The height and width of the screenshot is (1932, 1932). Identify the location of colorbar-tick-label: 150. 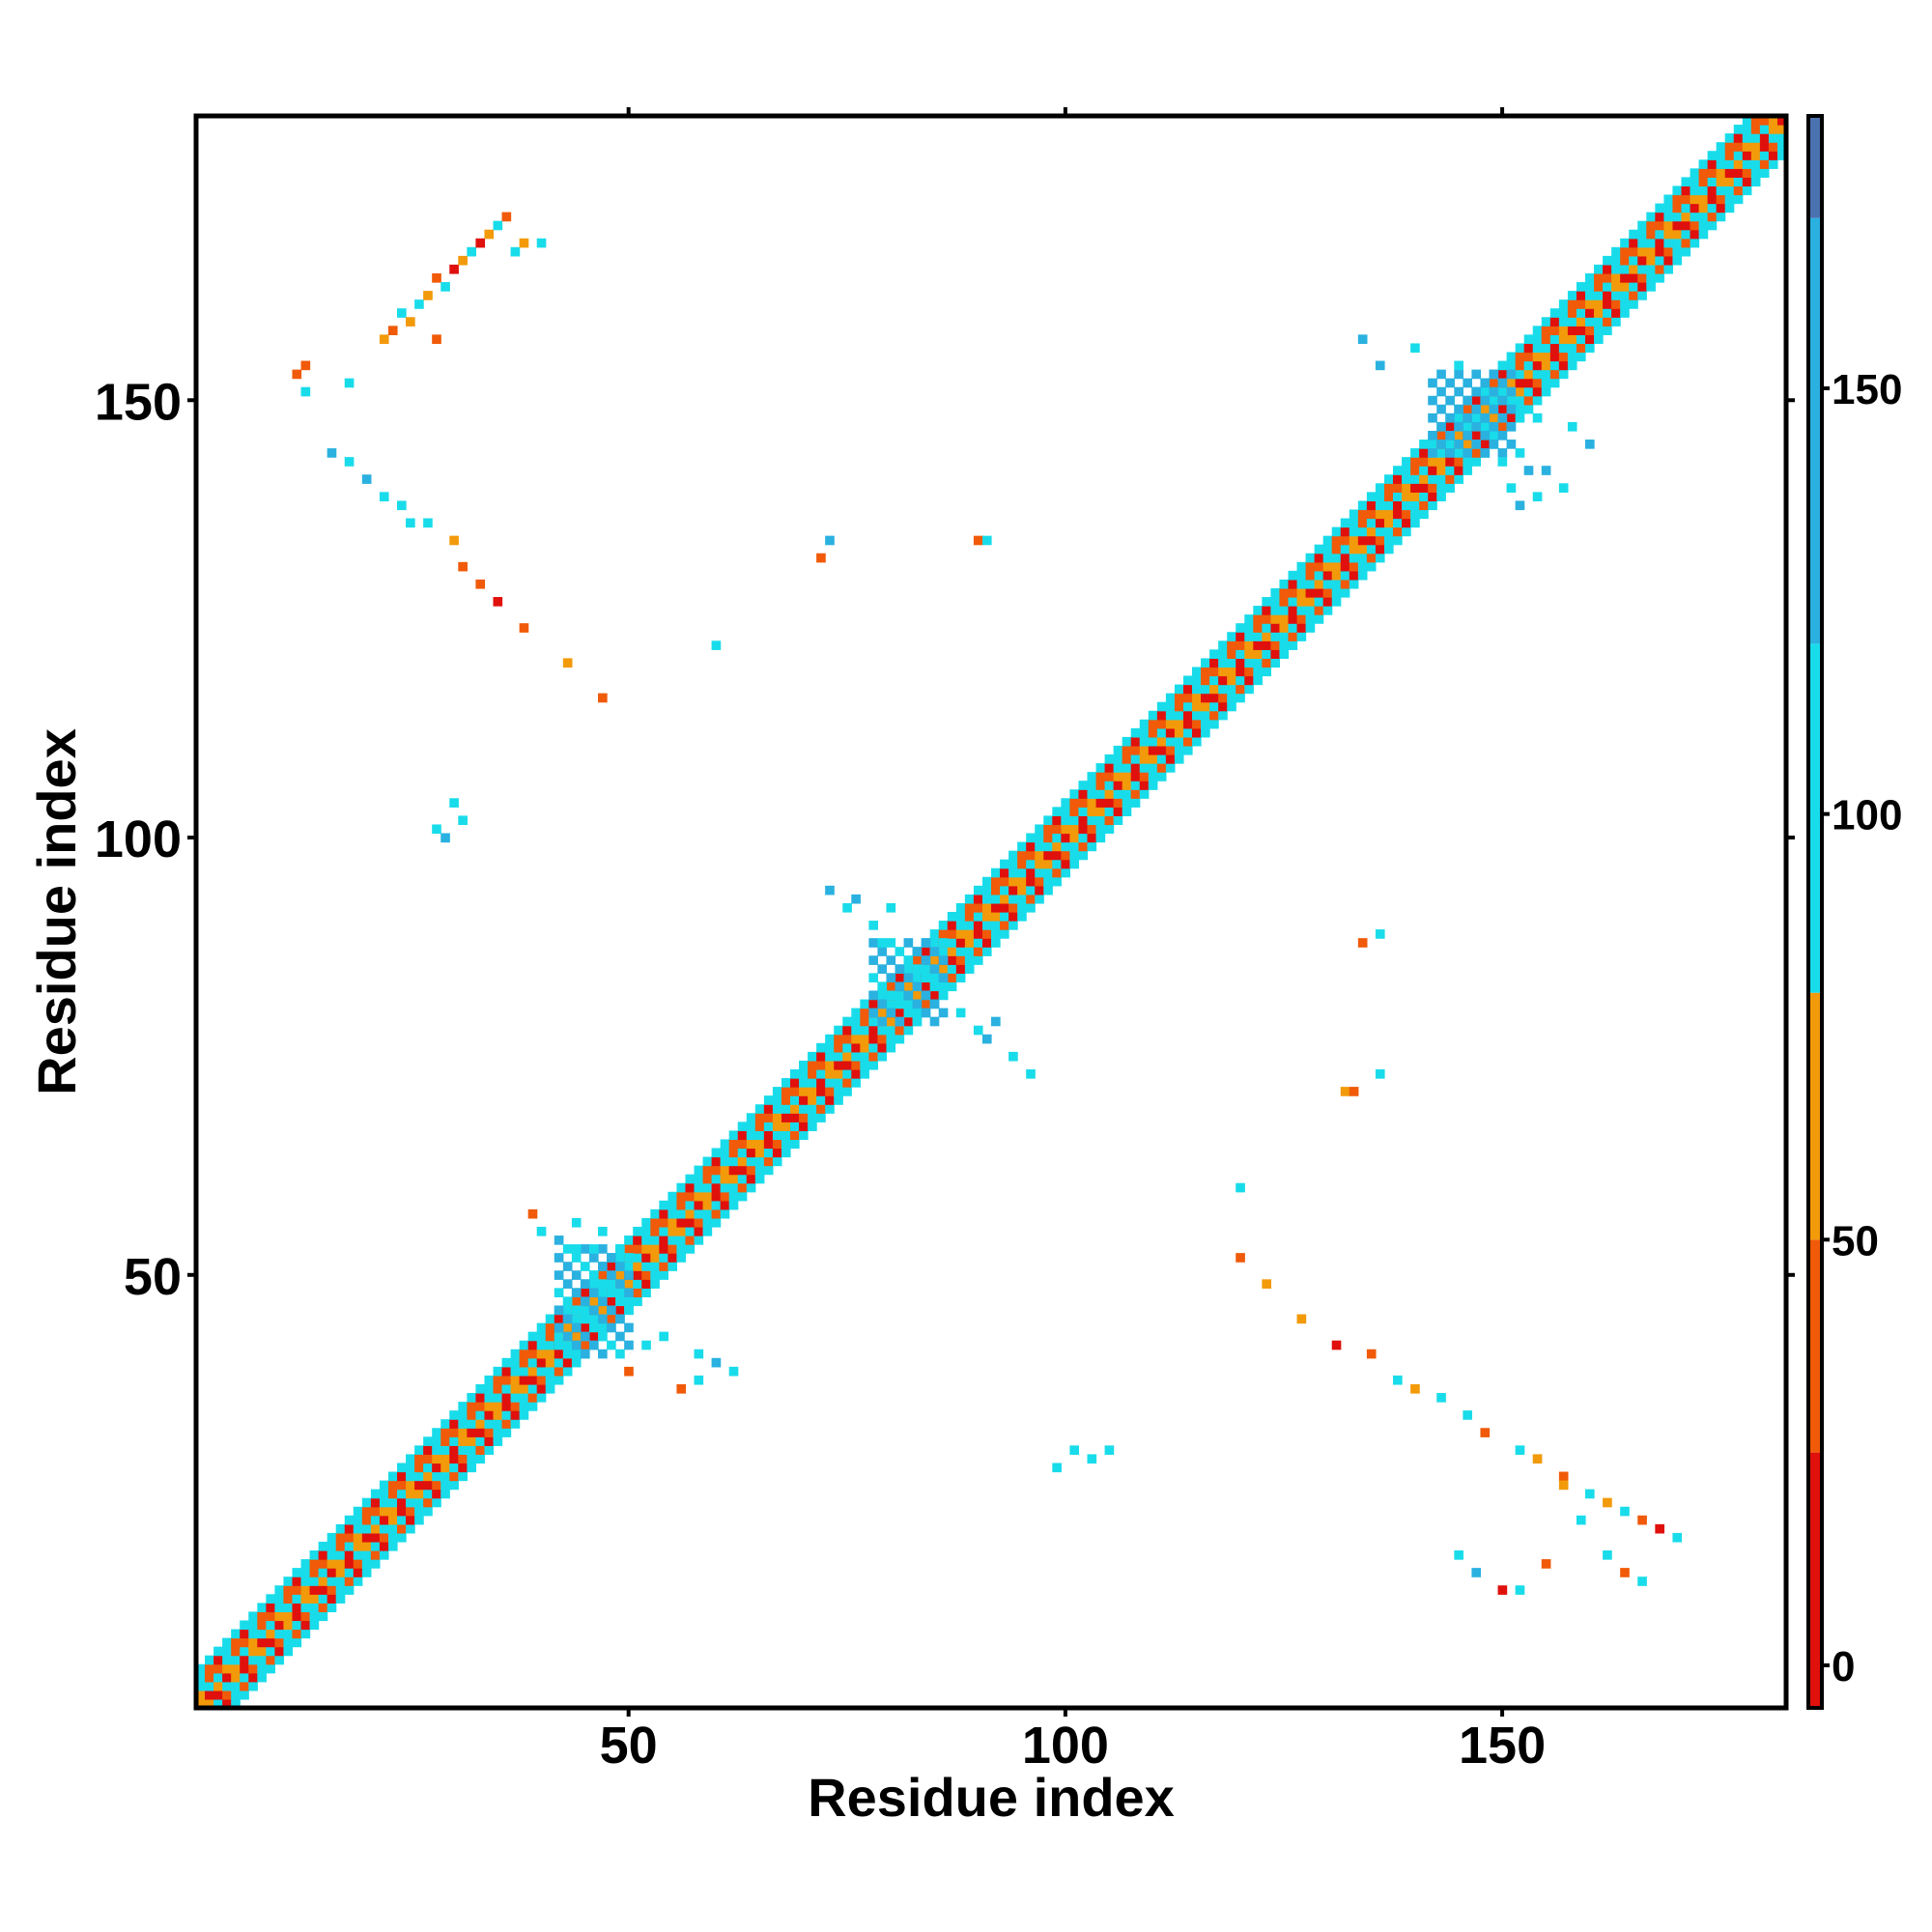
(1867, 389).